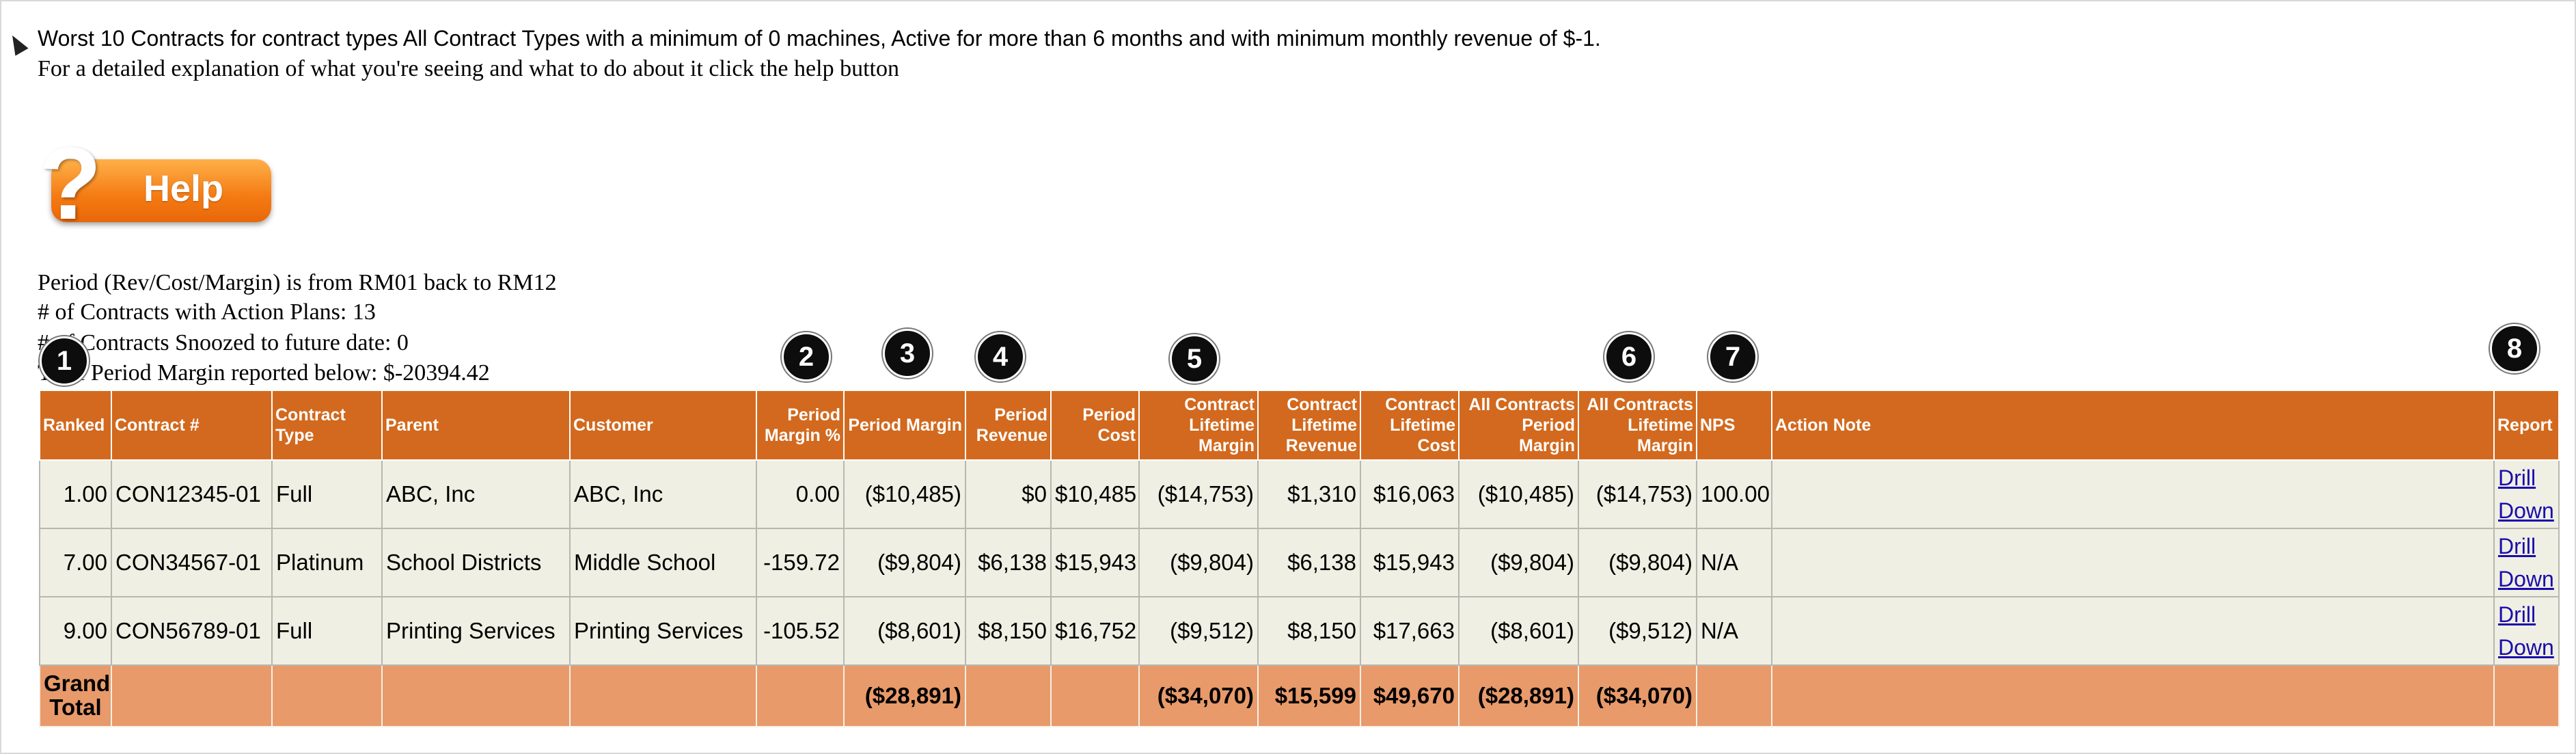  I want to click on table-cell: Middle School, so click(663, 562).